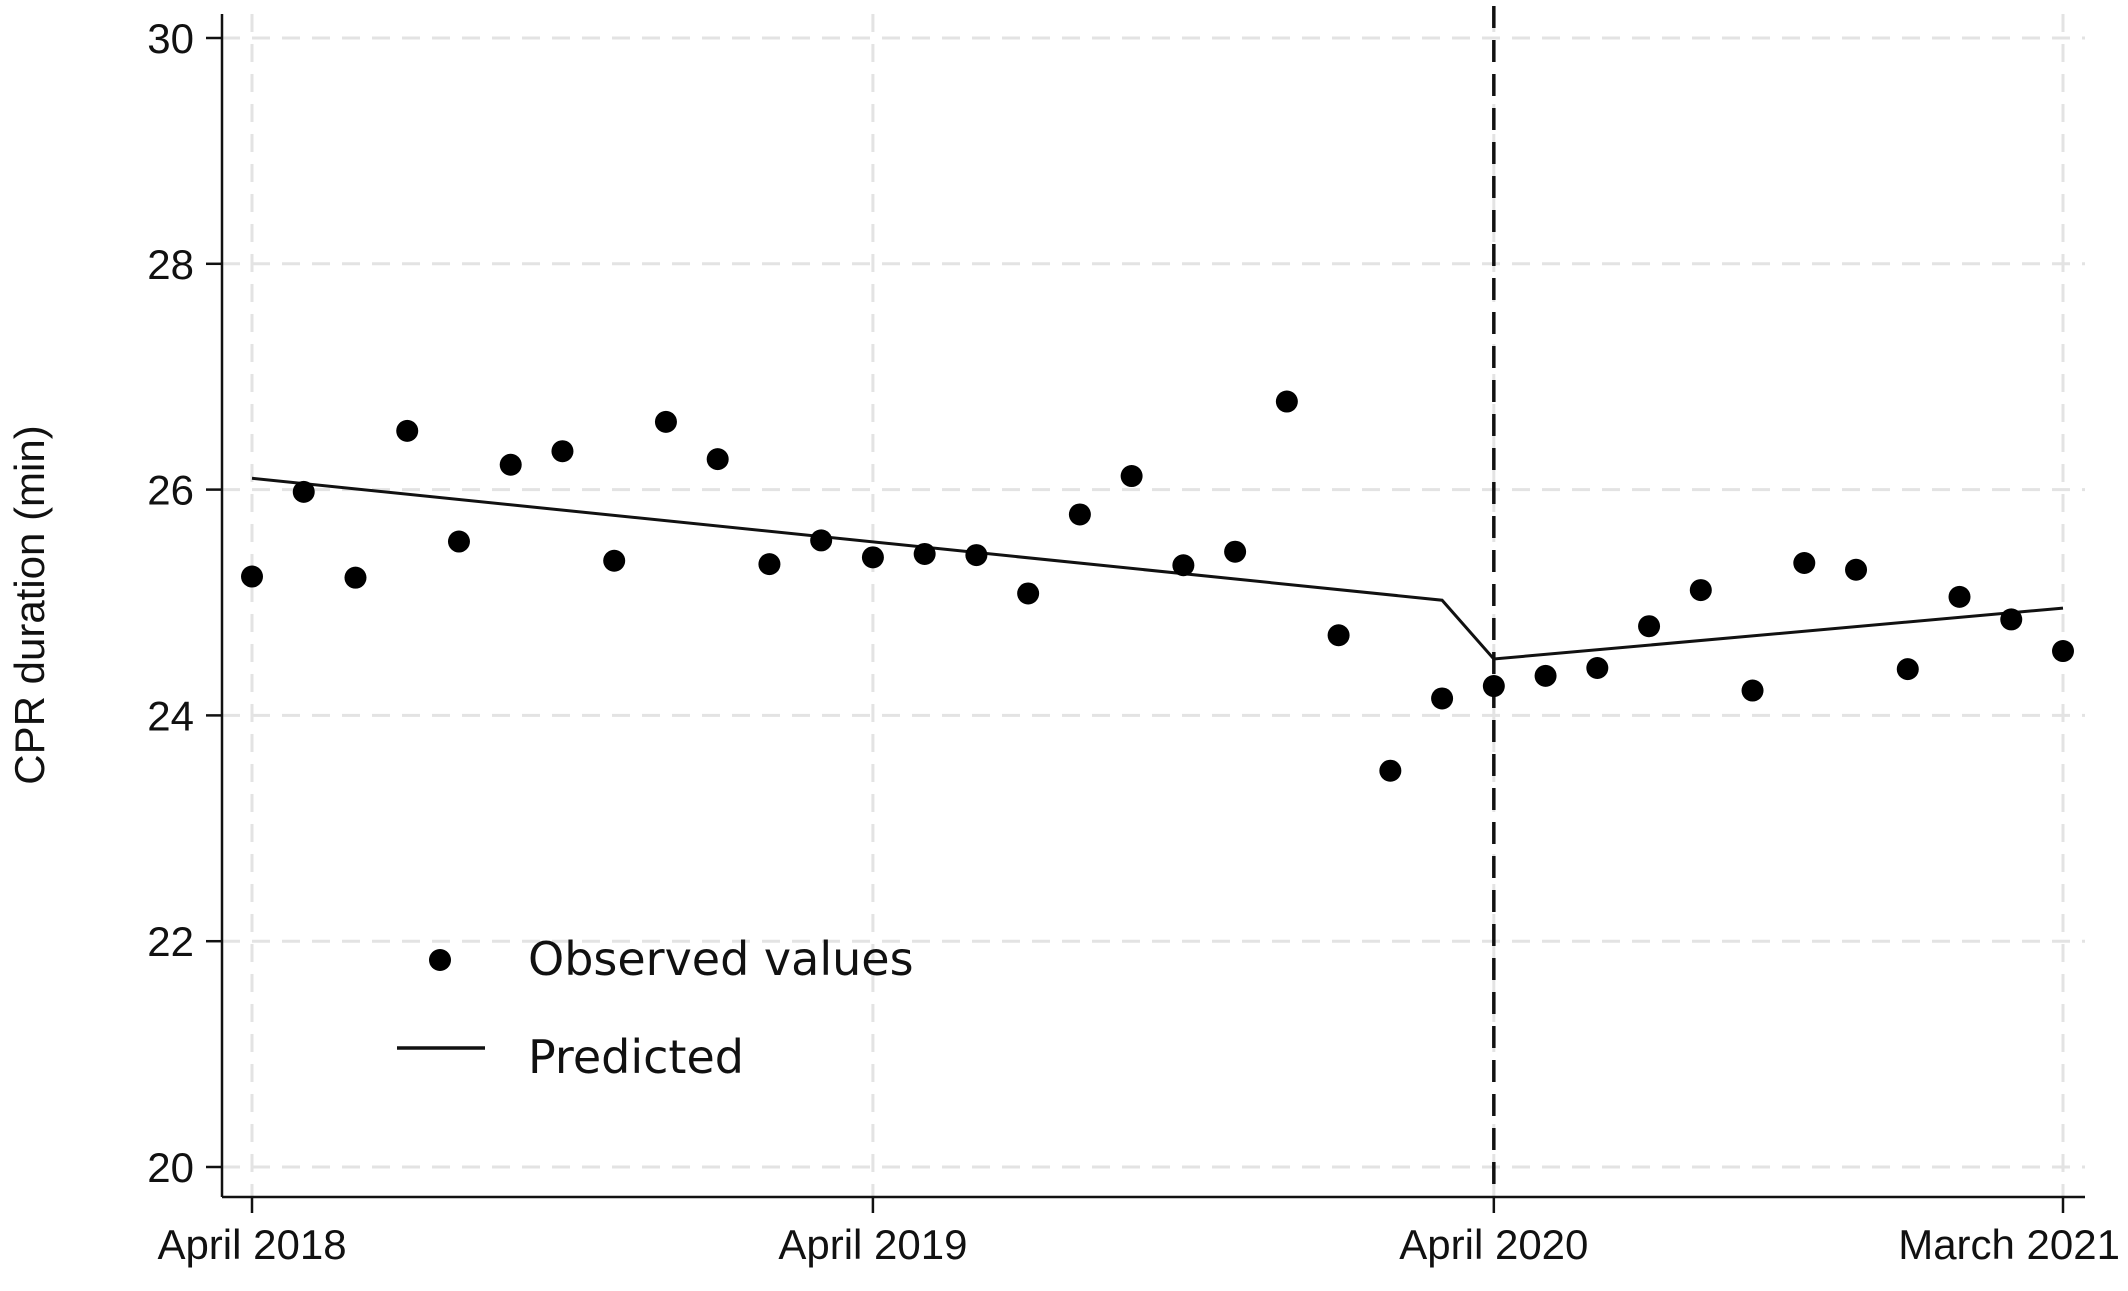 The width and height of the screenshot is (2128, 1291). I want to click on predicted-line, so click(1157, 568).